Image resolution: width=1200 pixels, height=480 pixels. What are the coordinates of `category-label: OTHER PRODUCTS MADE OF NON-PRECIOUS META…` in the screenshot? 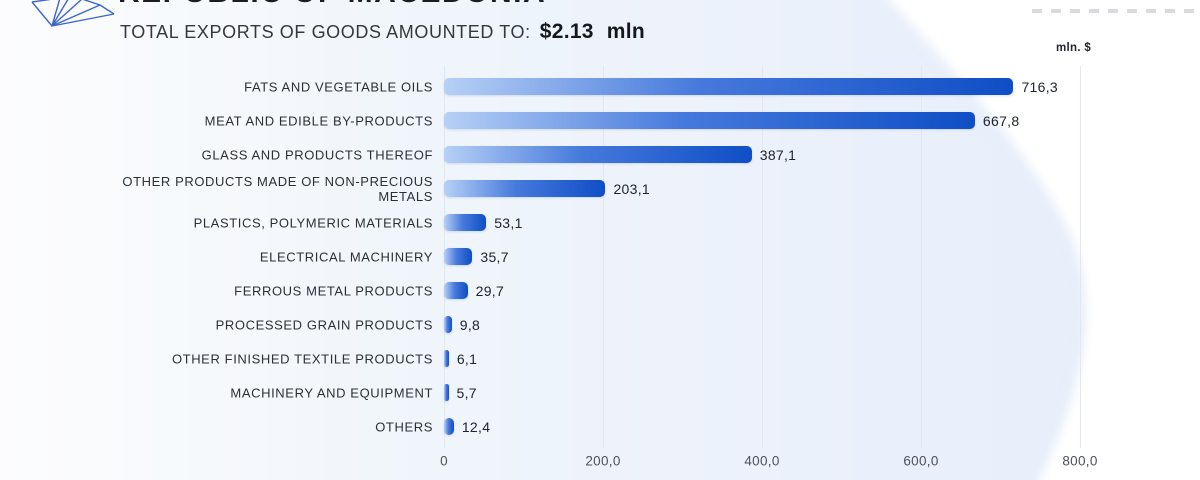 It's located at (277, 188).